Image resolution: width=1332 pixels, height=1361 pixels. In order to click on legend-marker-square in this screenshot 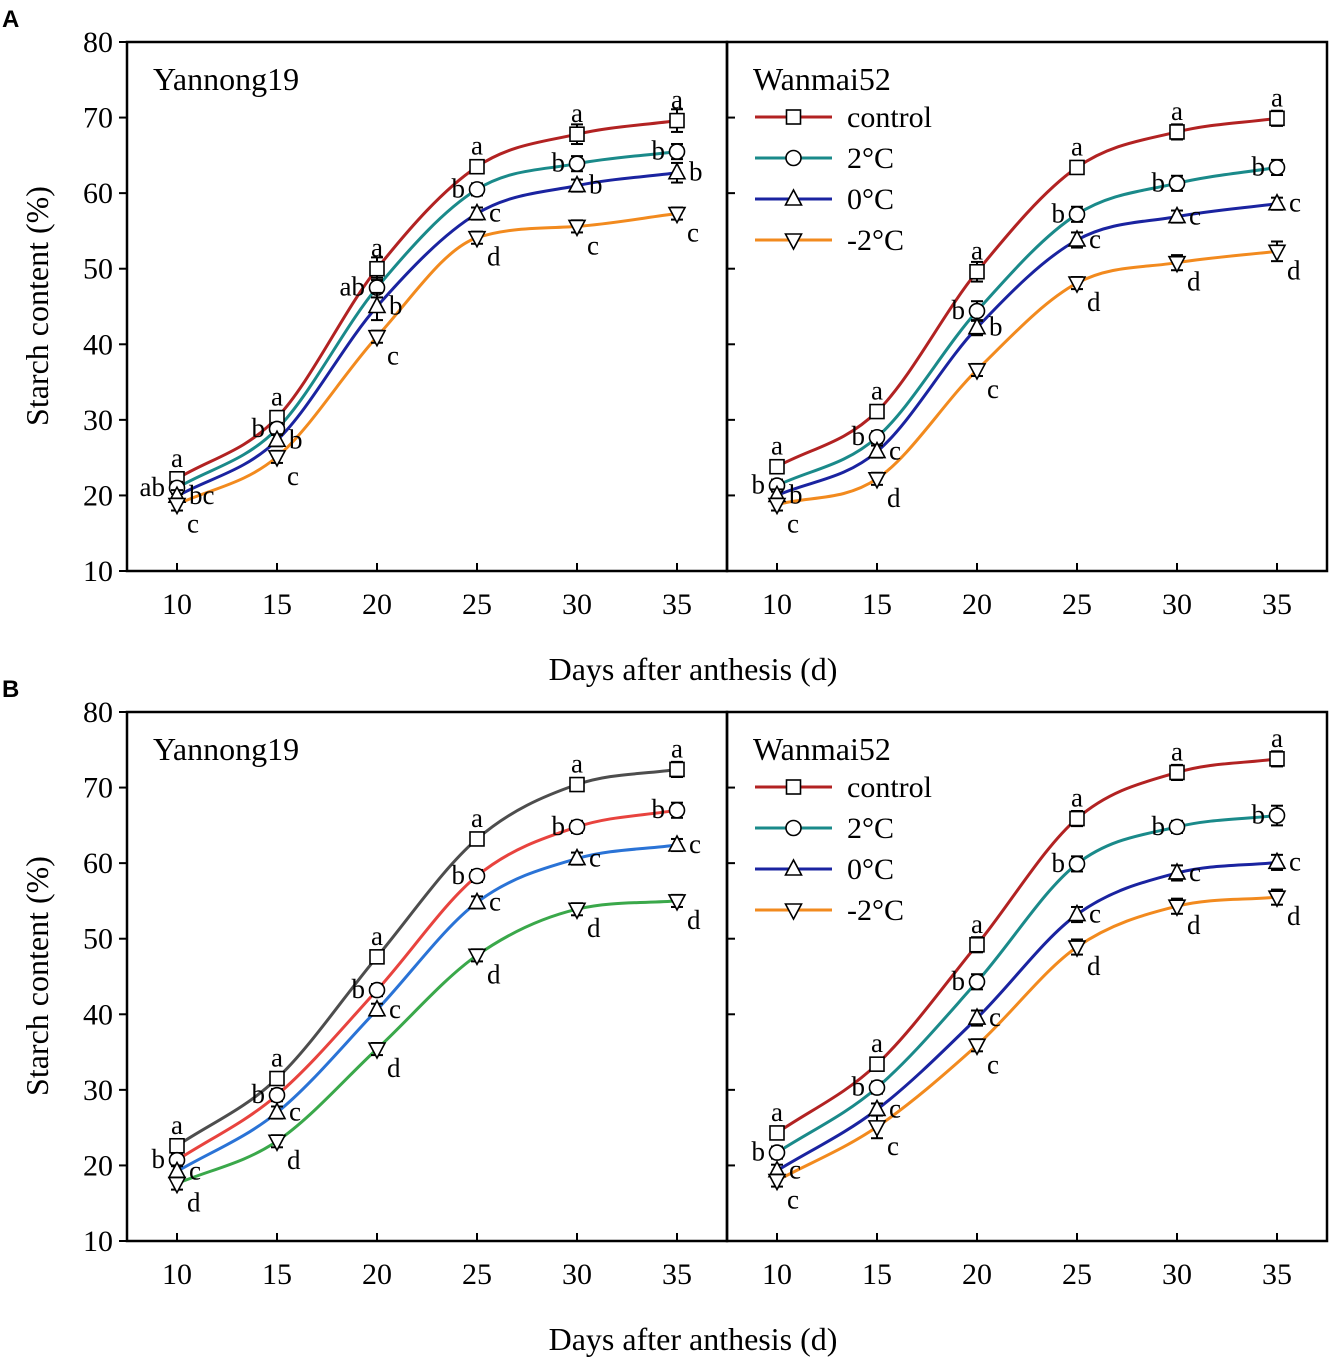, I will do `click(793, 117)`.